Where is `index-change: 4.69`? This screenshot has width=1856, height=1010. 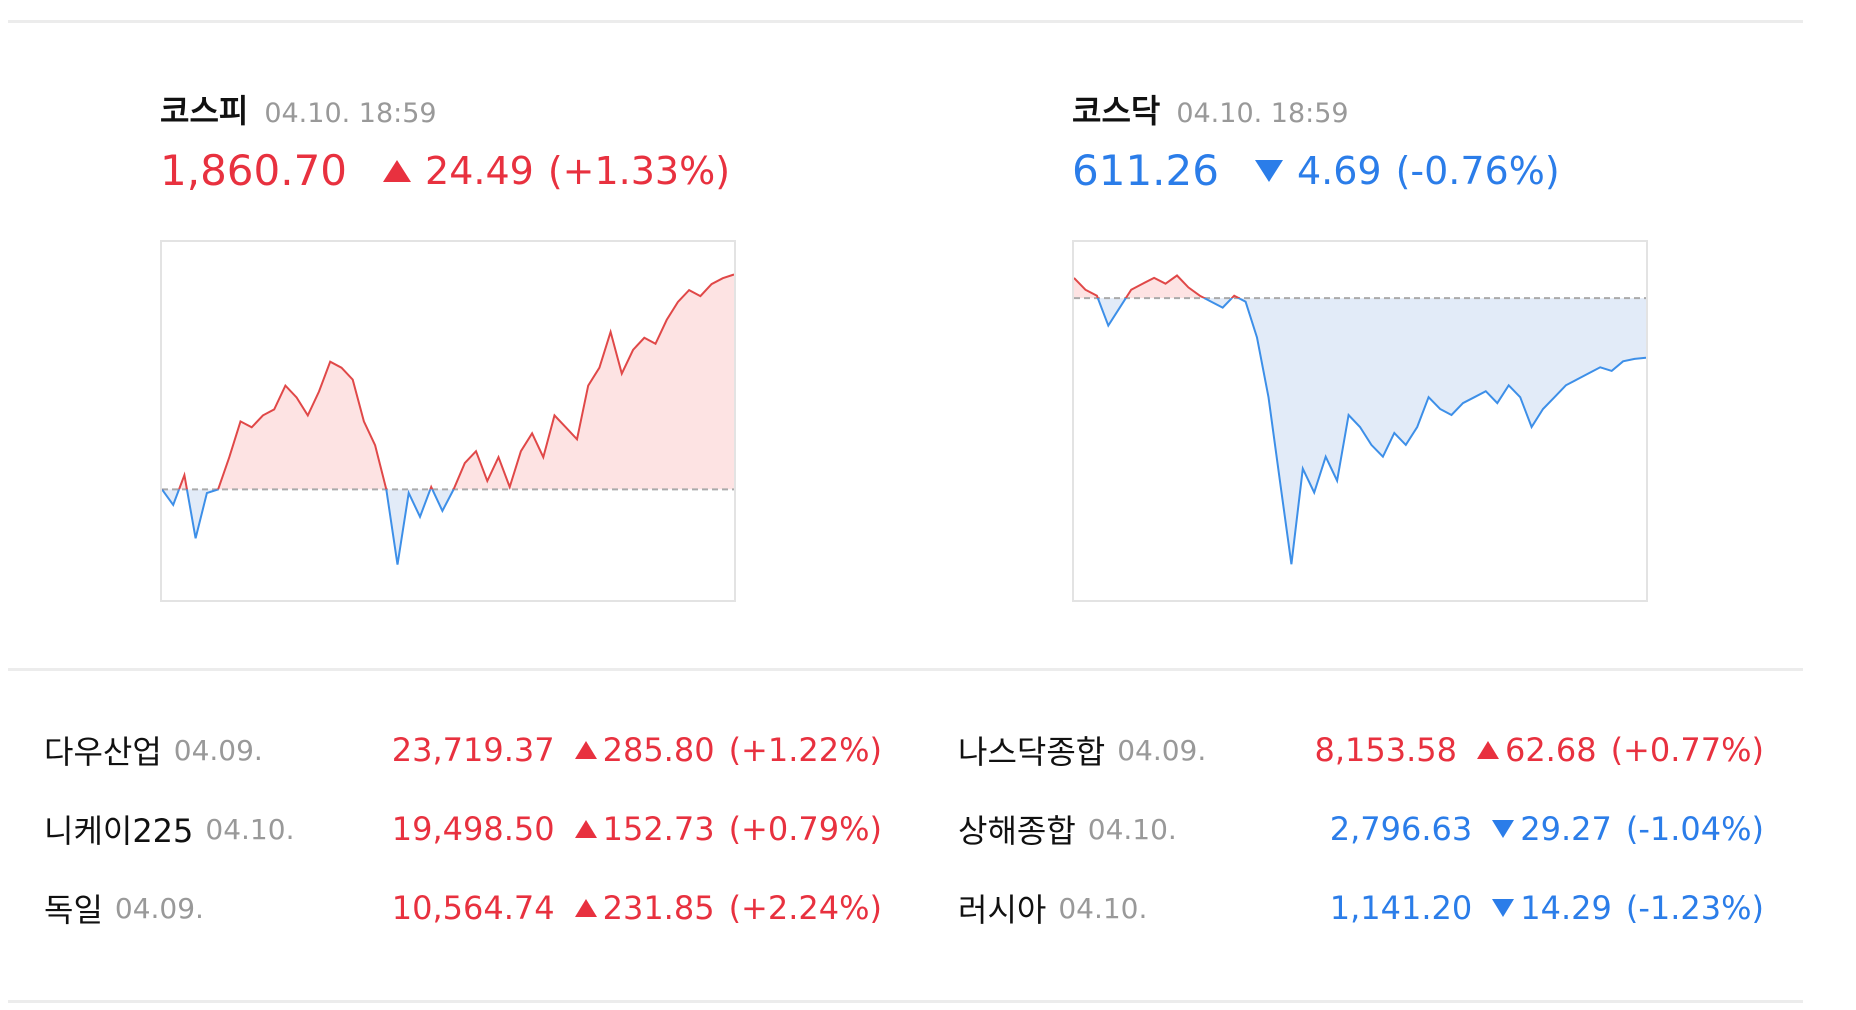 index-change: 4.69 is located at coordinates (1339, 170).